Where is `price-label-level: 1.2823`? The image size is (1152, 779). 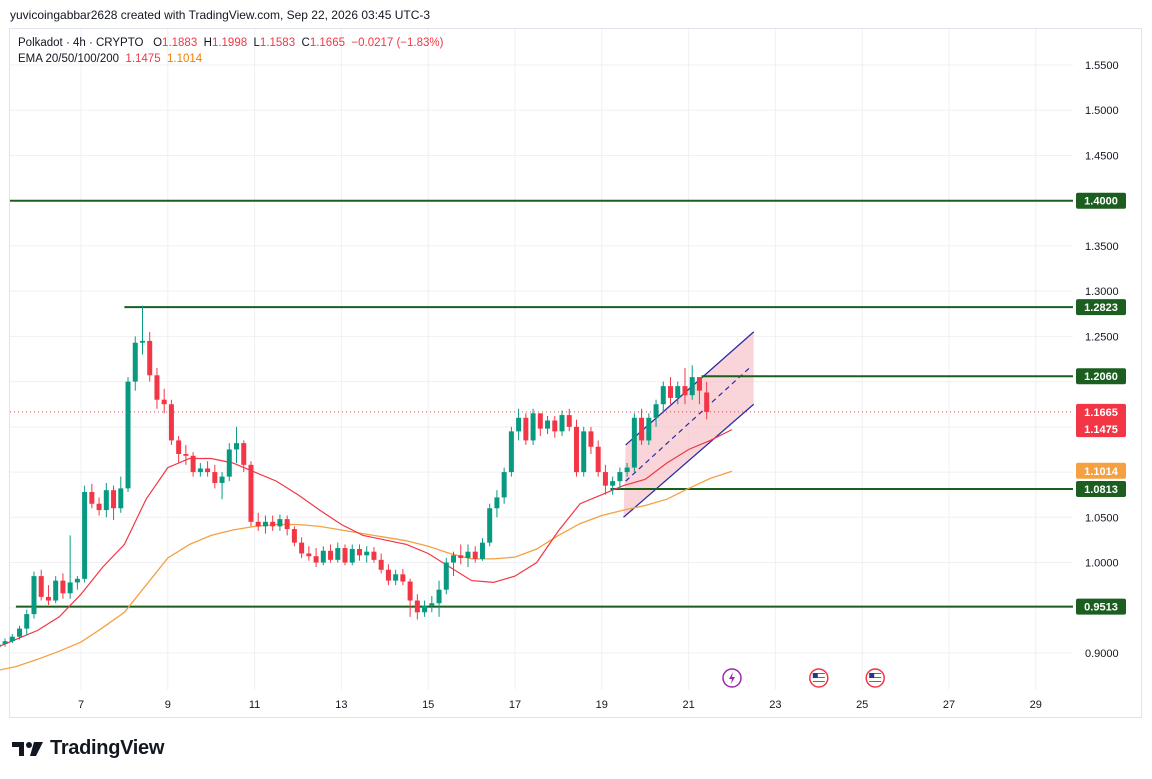 price-label-level: 1.2823 is located at coordinates (1101, 307).